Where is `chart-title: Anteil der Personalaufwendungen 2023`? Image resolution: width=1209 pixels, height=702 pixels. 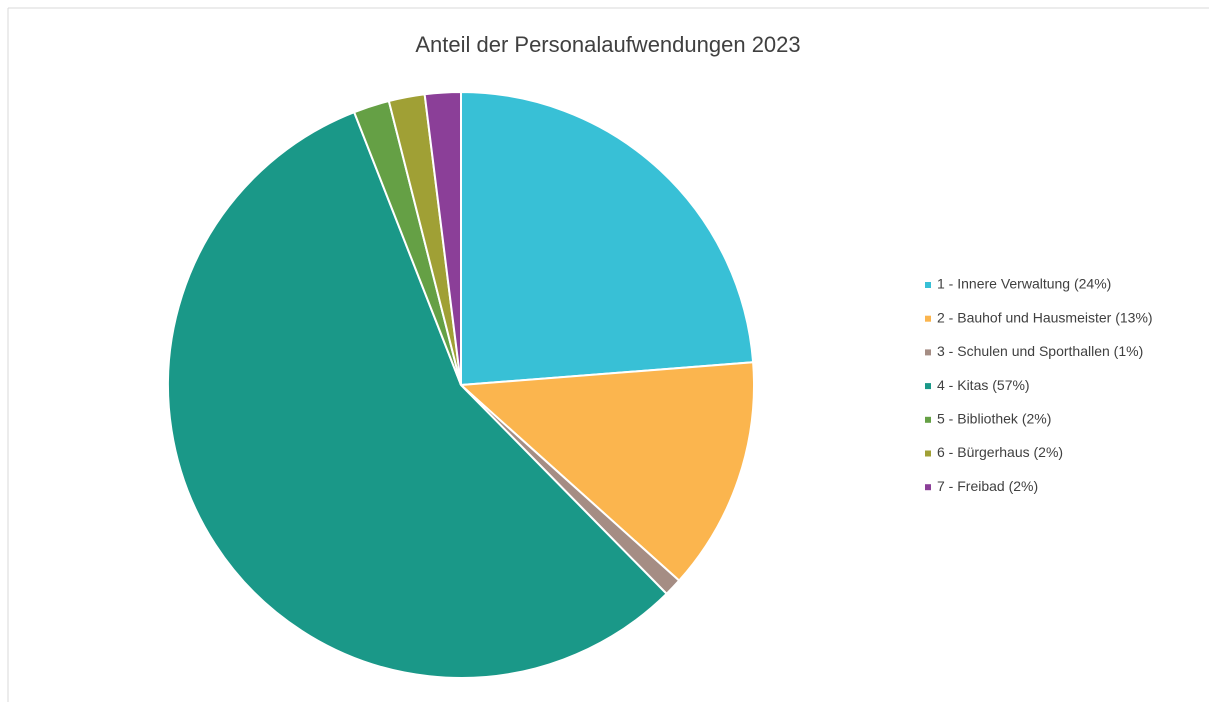 chart-title: Anteil der Personalaufwendungen 2023 is located at coordinates (607, 44).